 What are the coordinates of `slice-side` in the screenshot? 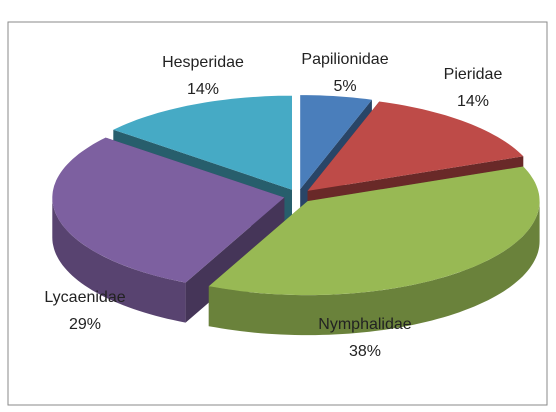 It's located at (119, 260).